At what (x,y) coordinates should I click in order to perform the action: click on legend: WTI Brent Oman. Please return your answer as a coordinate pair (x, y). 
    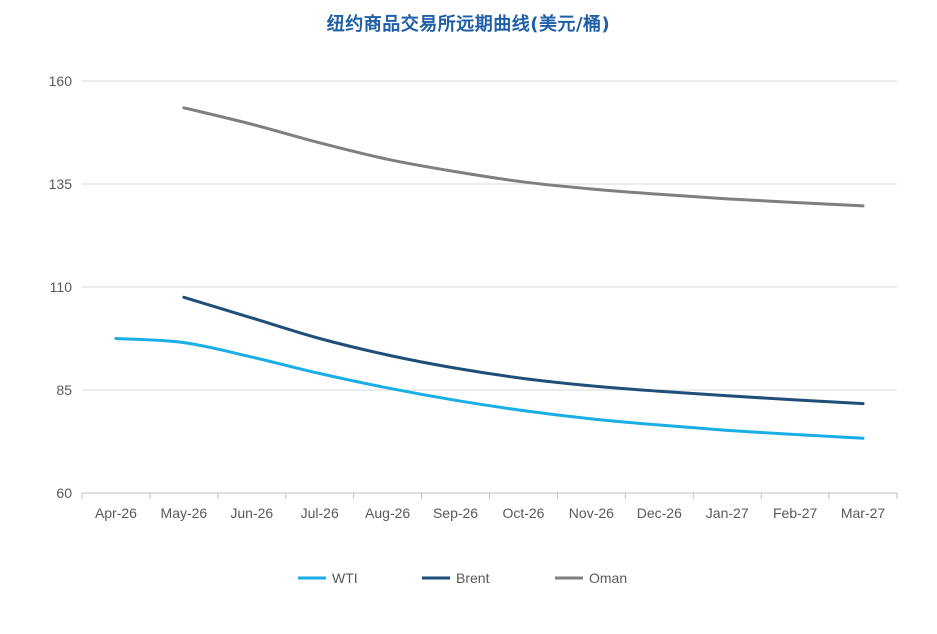
    Looking at the image, I should click on (462, 578).